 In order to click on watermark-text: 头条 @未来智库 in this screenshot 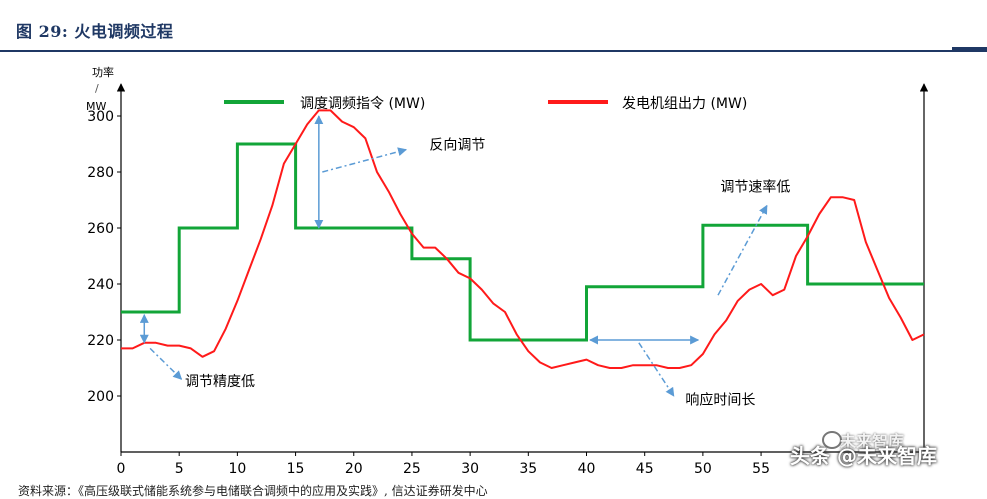, I will do `click(863, 456)`.